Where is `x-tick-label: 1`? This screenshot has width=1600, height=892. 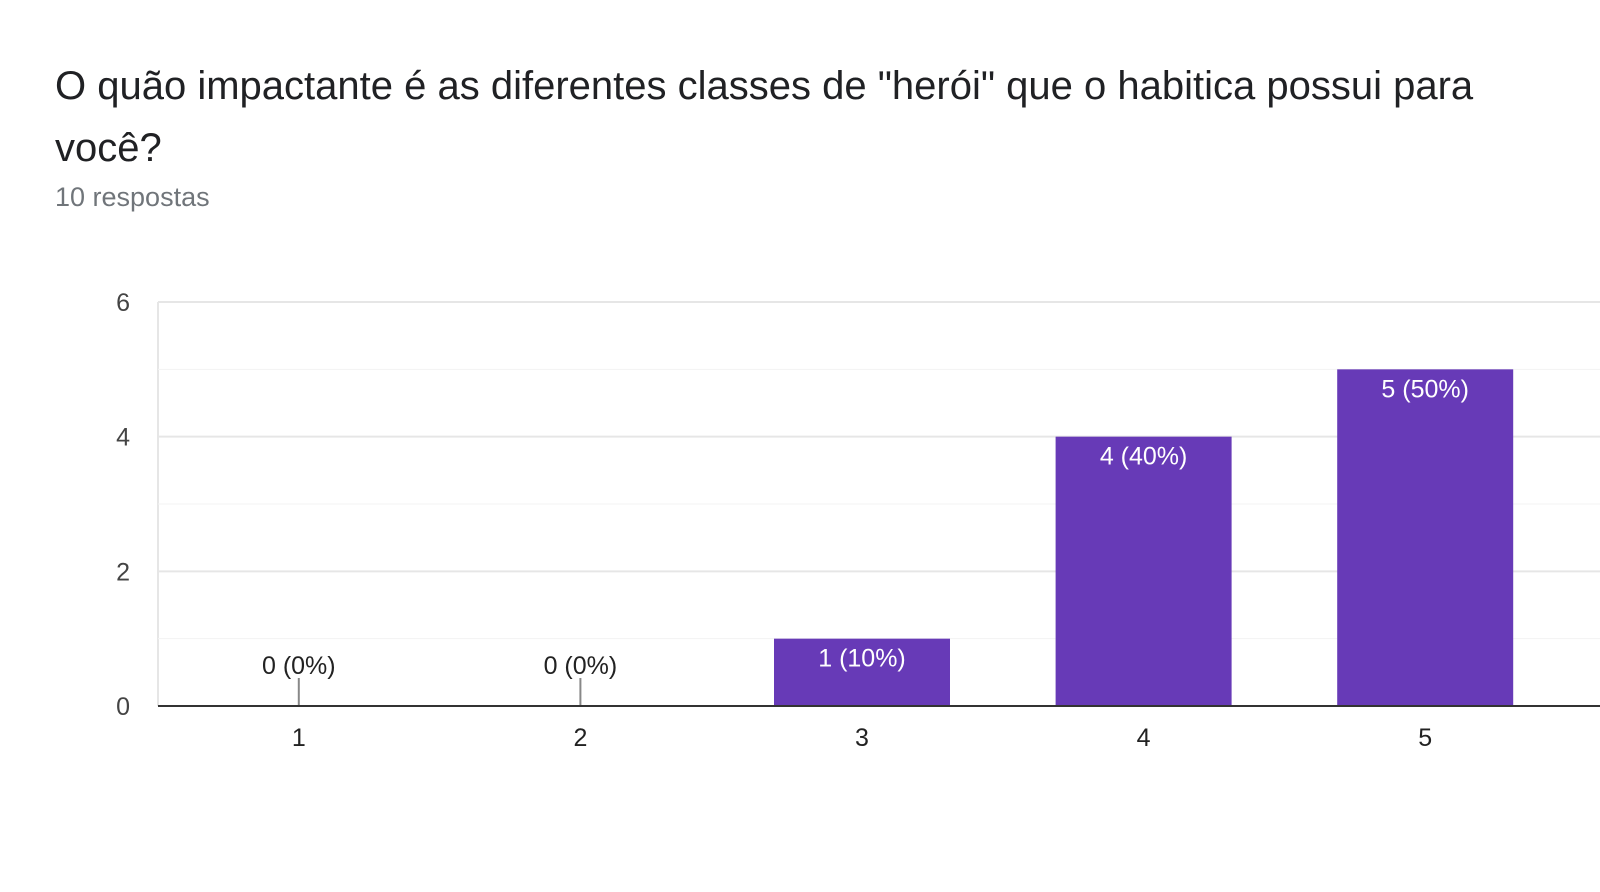
x-tick-label: 1 is located at coordinates (299, 738).